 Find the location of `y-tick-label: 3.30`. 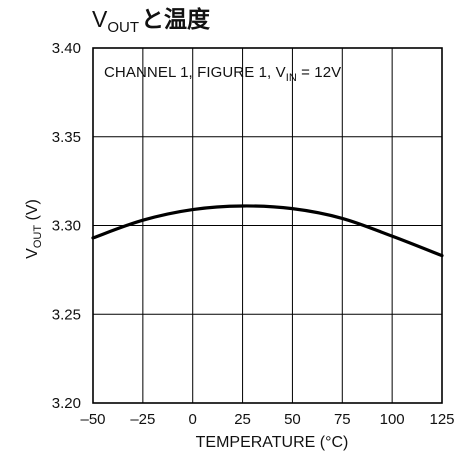

y-tick-label: 3.30 is located at coordinates (66, 226).